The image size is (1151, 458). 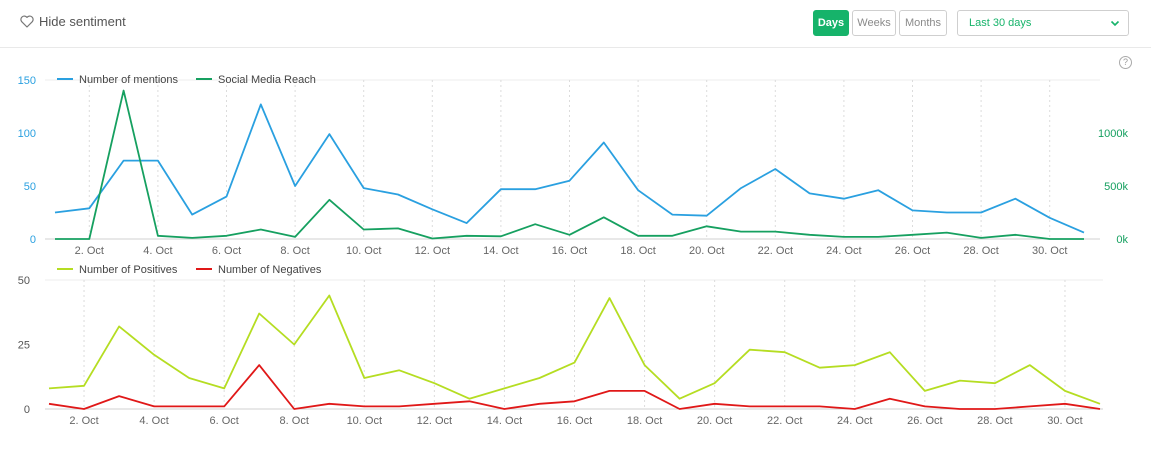 I want to click on help-icon: ?, so click(x=1125, y=62).